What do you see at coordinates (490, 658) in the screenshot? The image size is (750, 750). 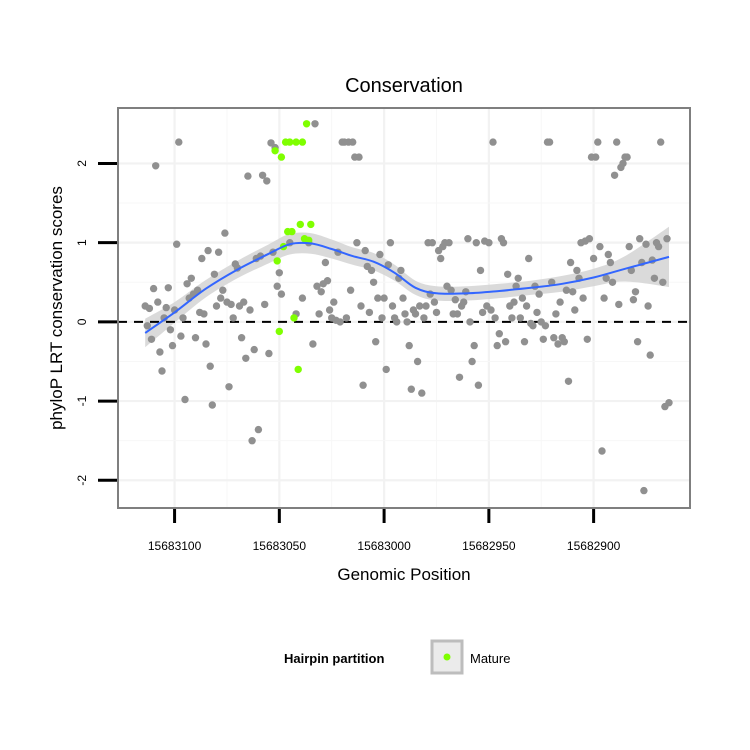 I see `legend-label-mature: Mature` at bounding box center [490, 658].